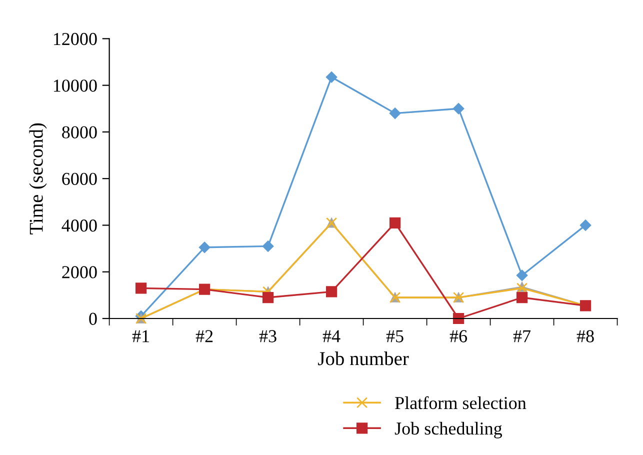 The height and width of the screenshot is (455, 643). Describe the element at coordinates (75, 86) in the screenshot. I see `y-tick-label: 10000` at that location.